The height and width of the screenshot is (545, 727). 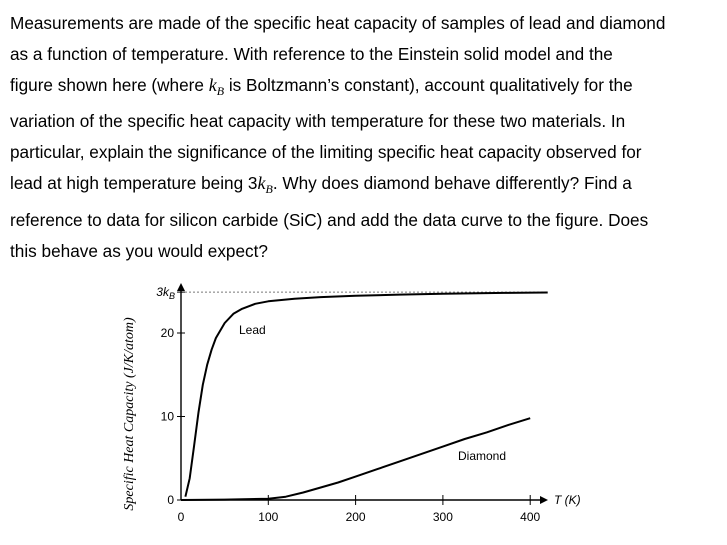 I want to click on x-tick-label: 300, so click(x=443, y=517).